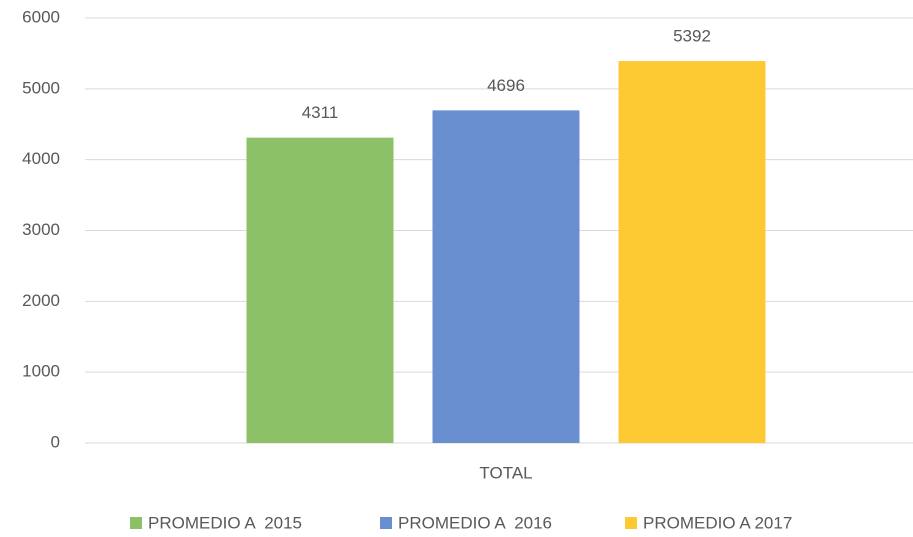 Image resolution: width=913 pixels, height=537 pixels. What do you see at coordinates (55, 441) in the screenshot?
I see `y-tick-label: 0` at bounding box center [55, 441].